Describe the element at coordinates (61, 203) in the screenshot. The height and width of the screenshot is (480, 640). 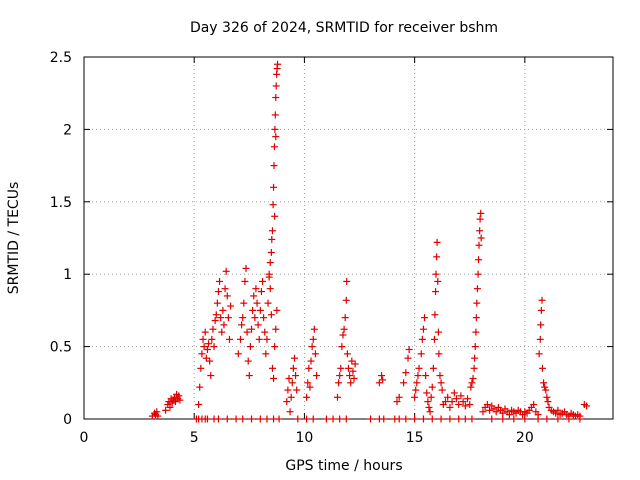
I see `y-tick-label: 1.5` at that location.